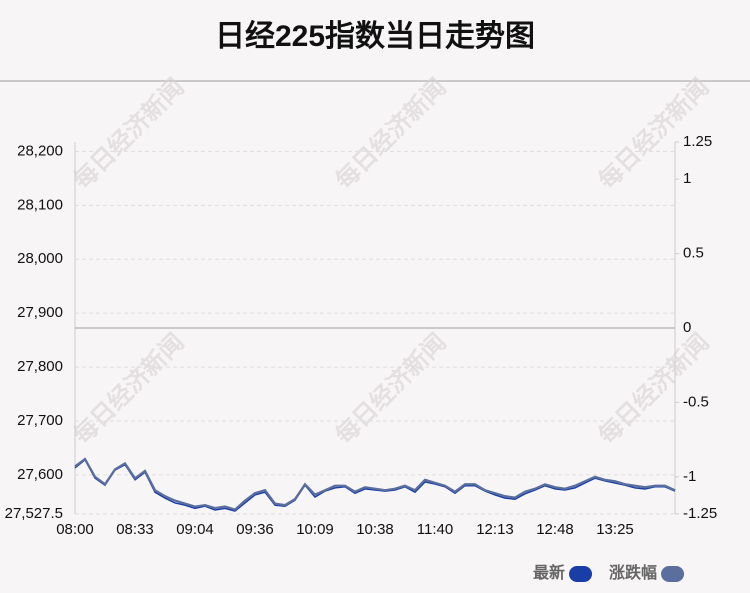 Image resolution: width=750 pixels, height=593 pixels. I want to click on y-tick-label: 28,000, so click(40, 258).